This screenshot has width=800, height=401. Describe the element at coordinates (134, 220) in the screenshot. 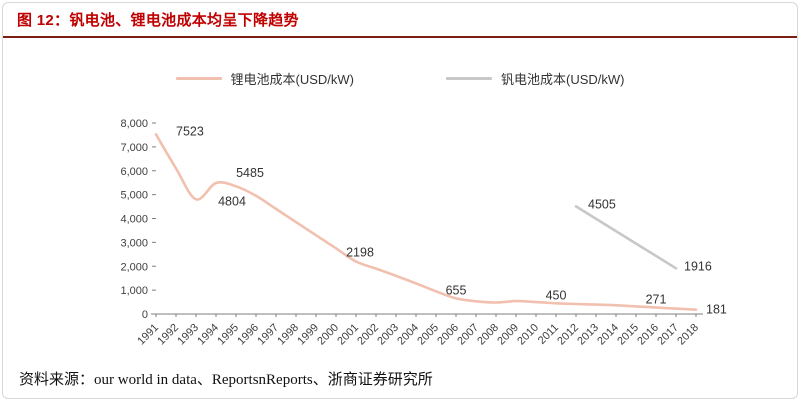

I see `y-tick-label: 4,000` at that location.